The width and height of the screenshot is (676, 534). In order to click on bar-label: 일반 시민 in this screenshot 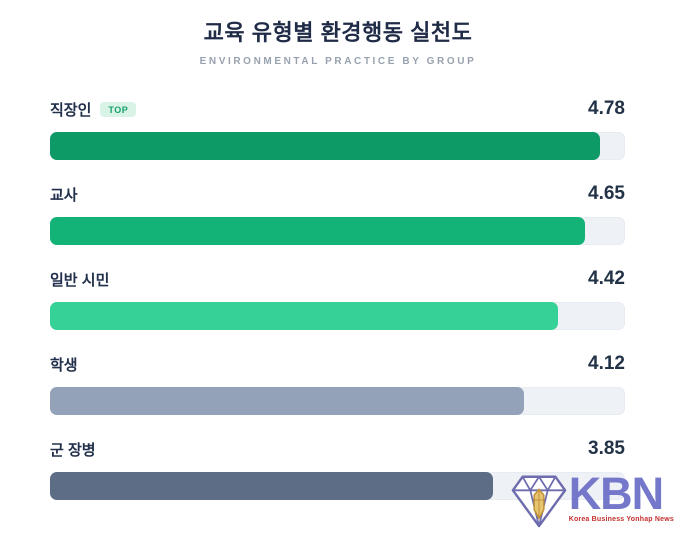, I will do `click(79, 279)`.